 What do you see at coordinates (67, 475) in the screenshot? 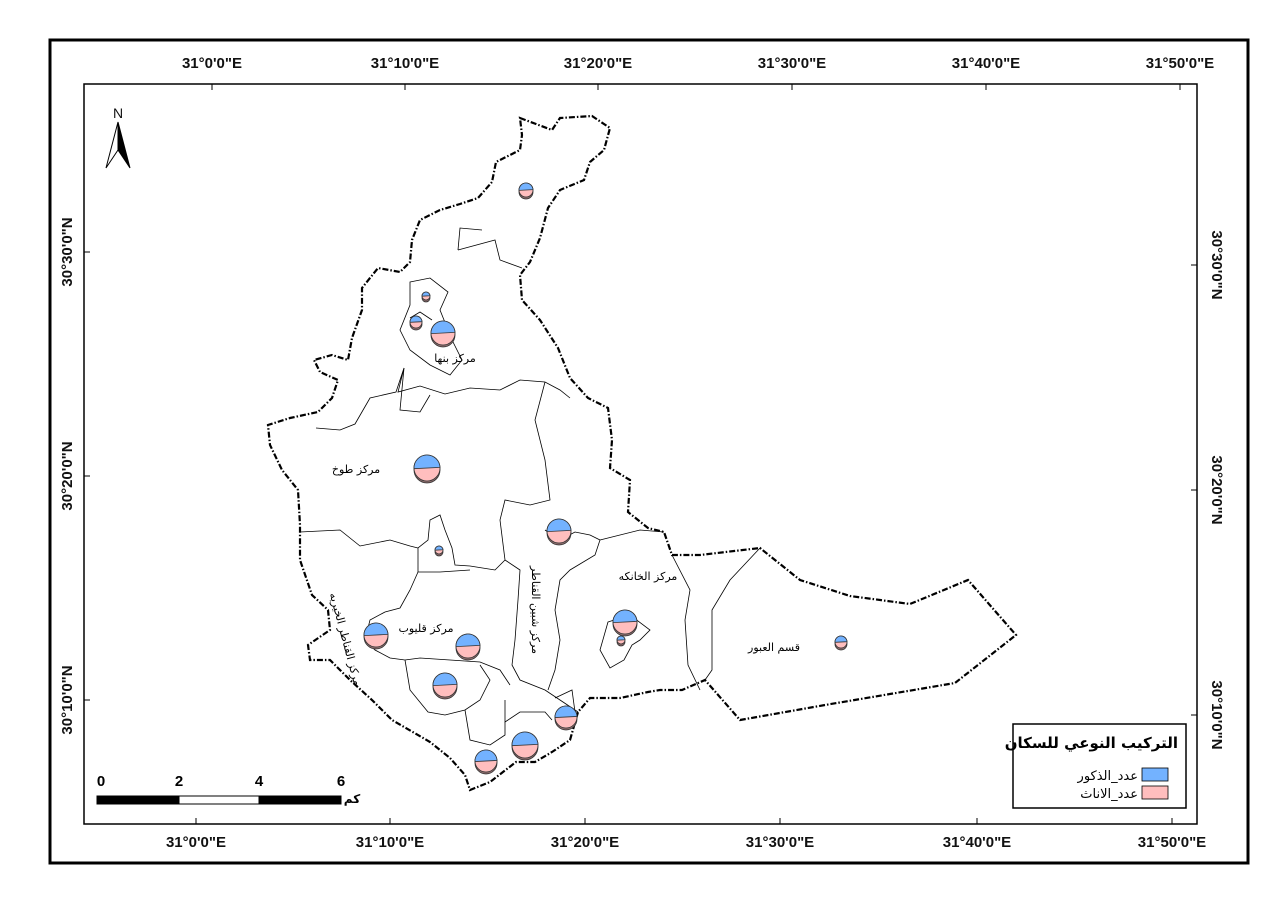
I see `coord-left-1: 30°20'0"N` at bounding box center [67, 475].